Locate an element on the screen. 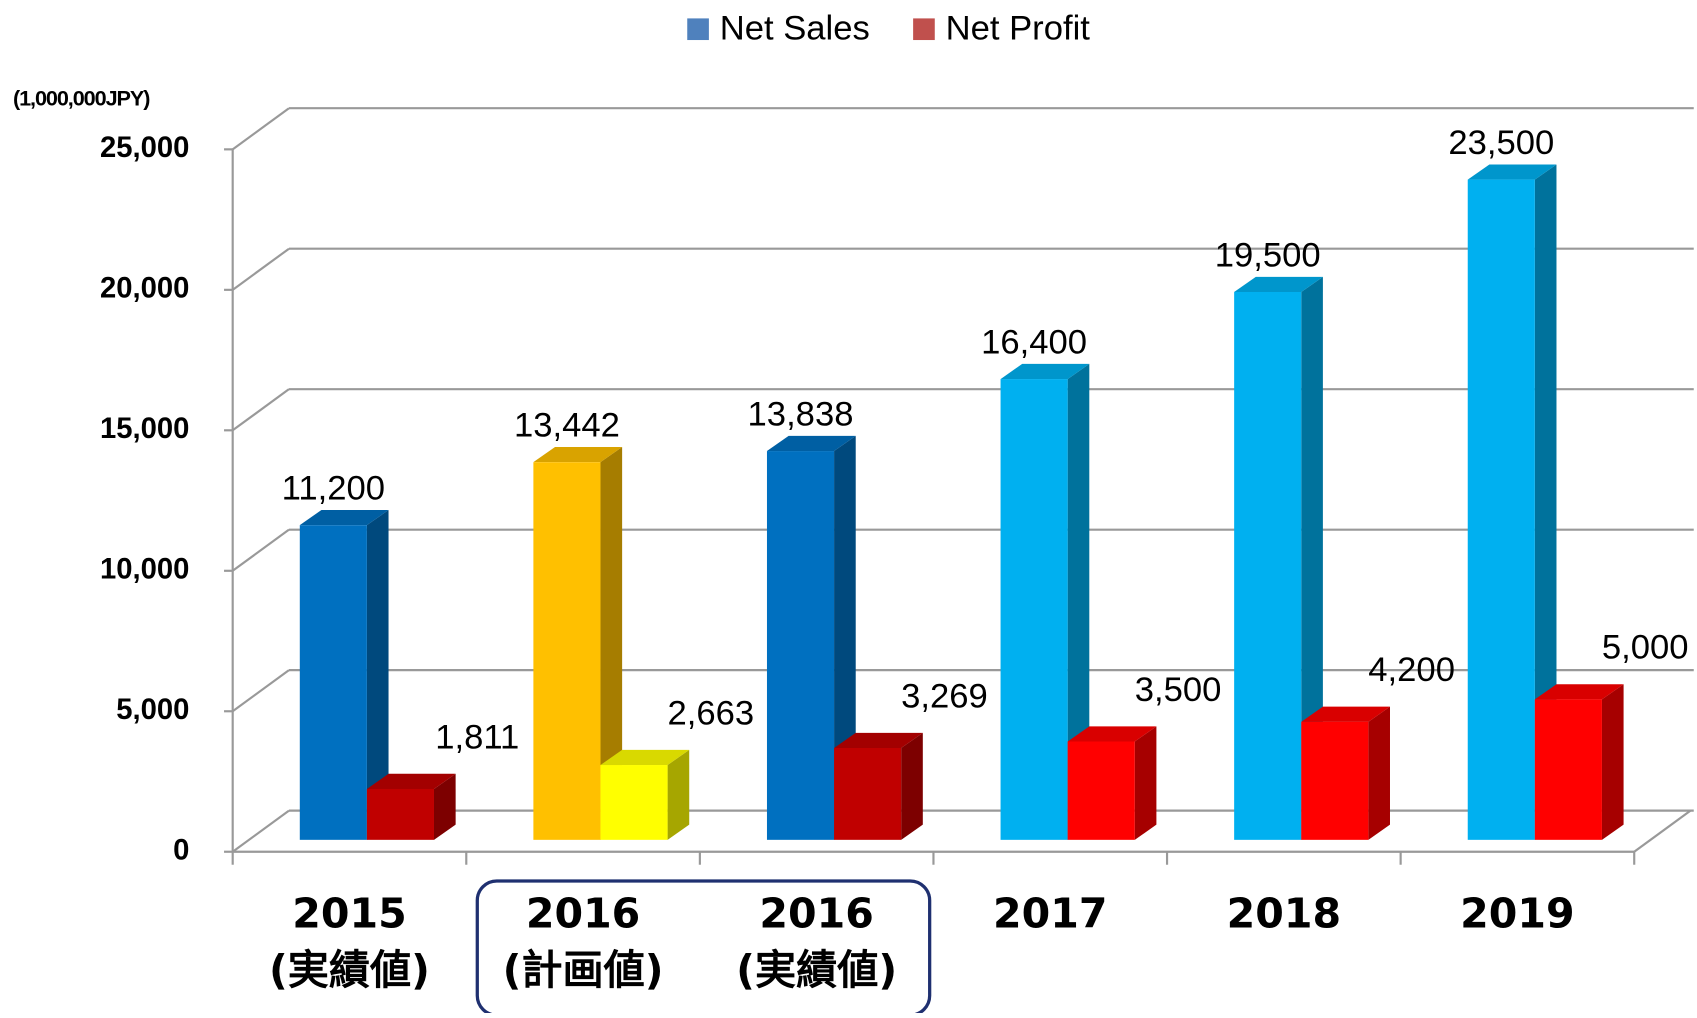  y-tick-label: 0 is located at coordinates (181, 850).